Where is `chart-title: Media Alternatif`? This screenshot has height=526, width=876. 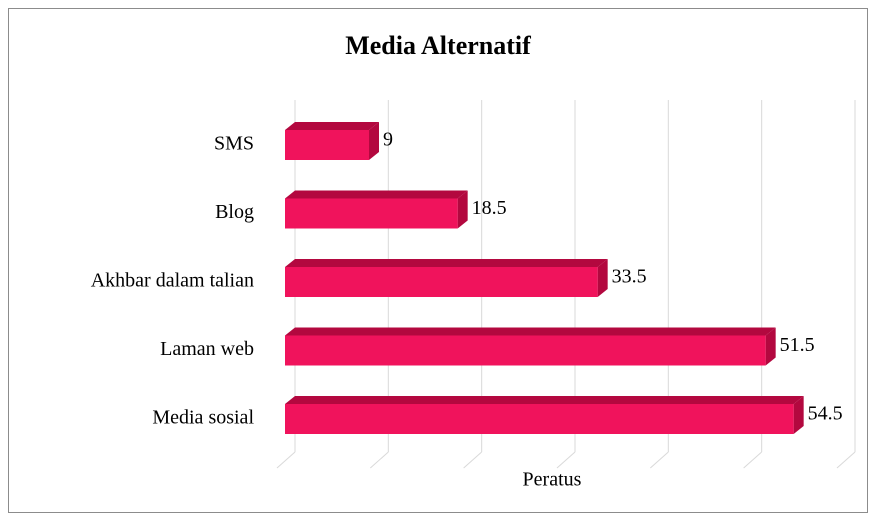 chart-title: Media Alternatif is located at coordinates (438, 45).